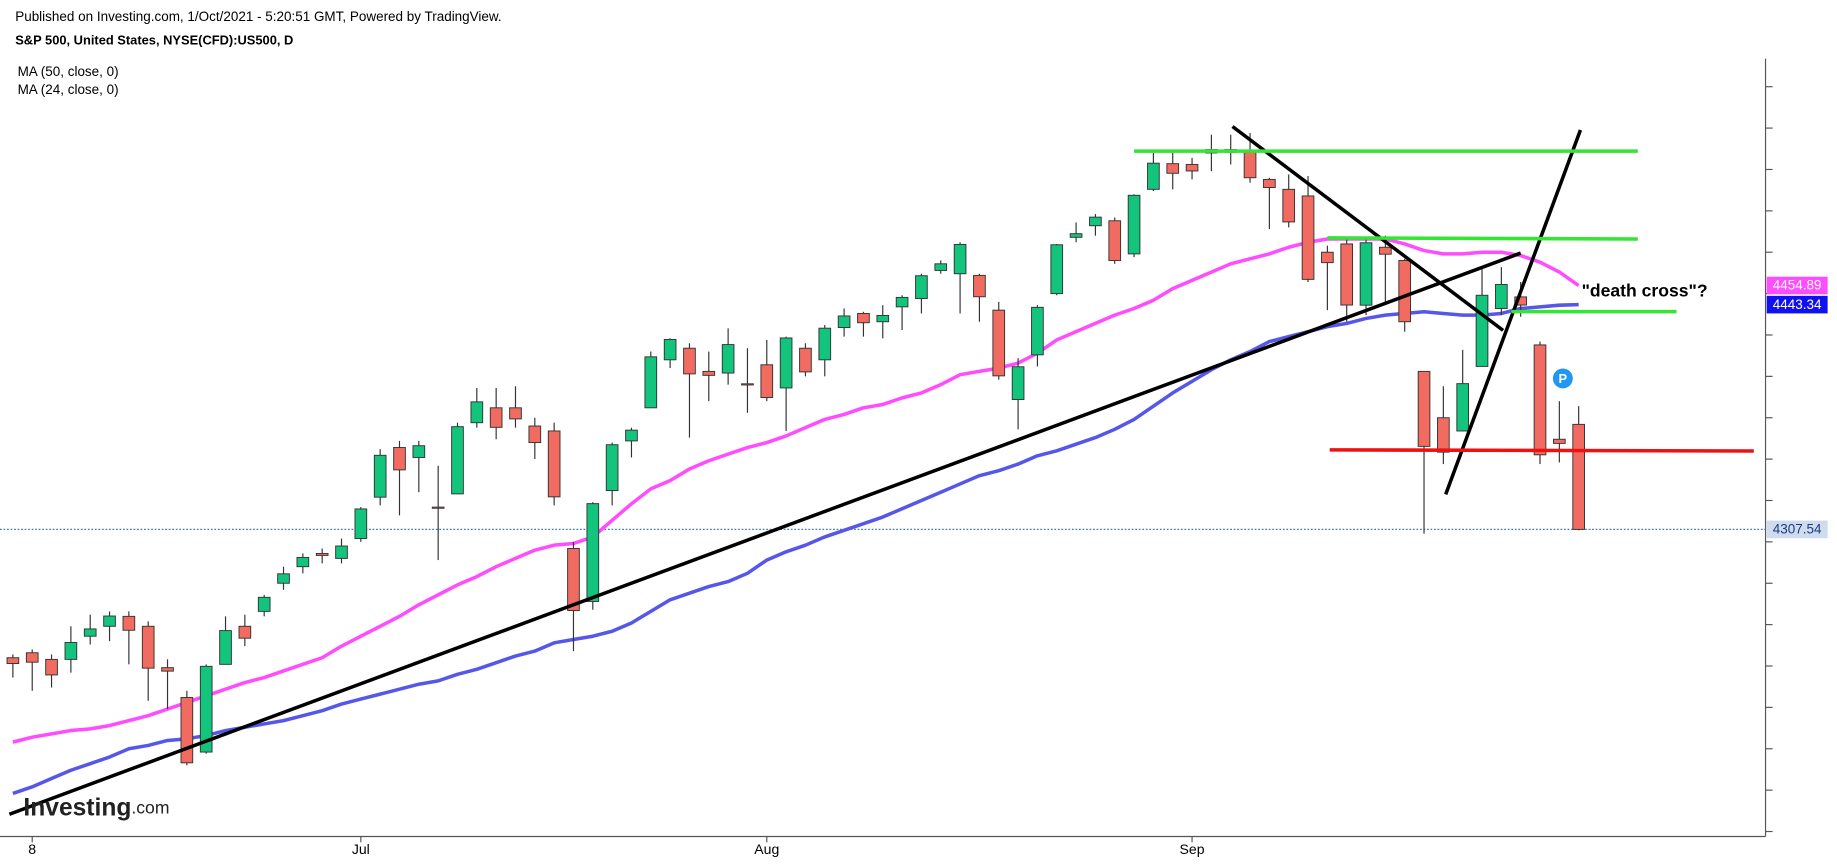 The height and width of the screenshot is (866, 1837). What do you see at coordinates (68, 71) in the screenshot?
I see `legend-entry: MA (50, close, 0)` at bounding box center [68, 71].